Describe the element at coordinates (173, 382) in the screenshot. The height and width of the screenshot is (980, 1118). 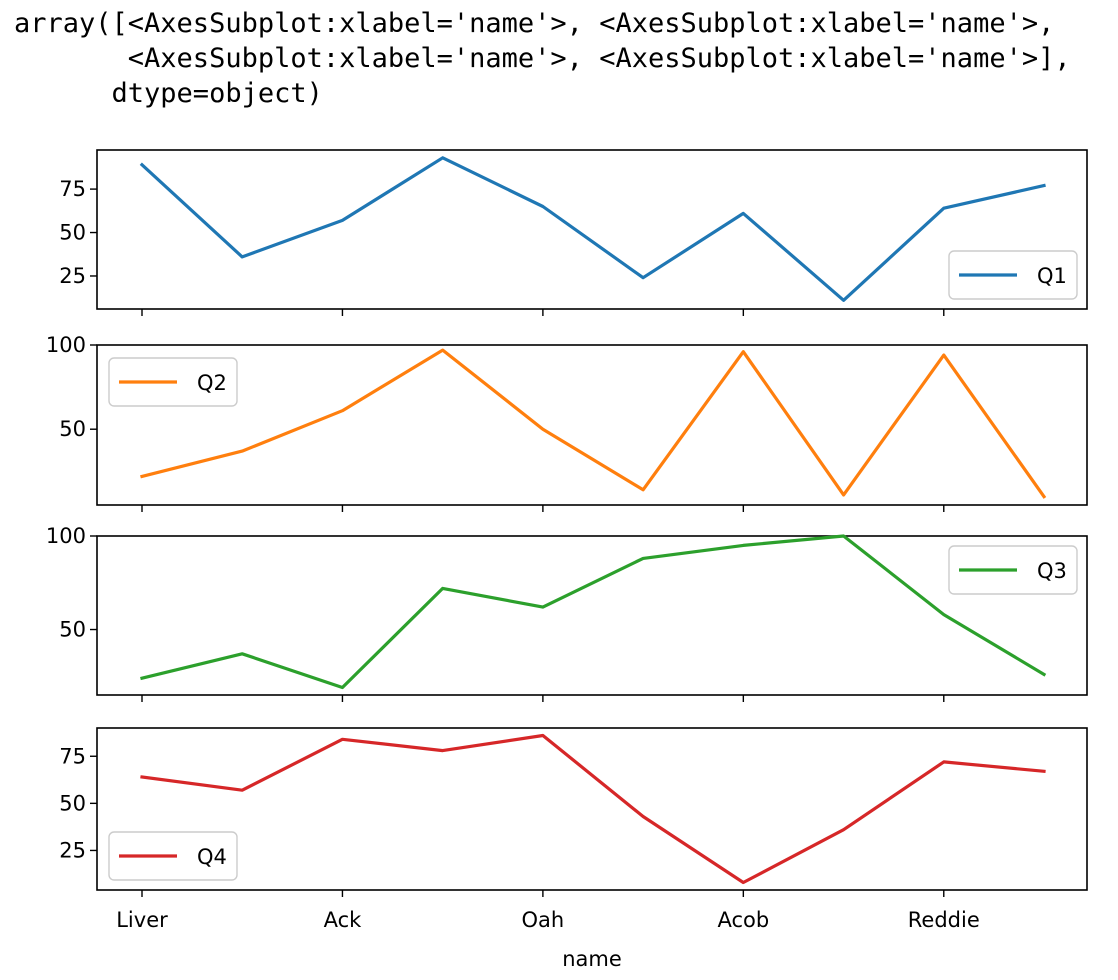
I see `legend: Q2` at that location.